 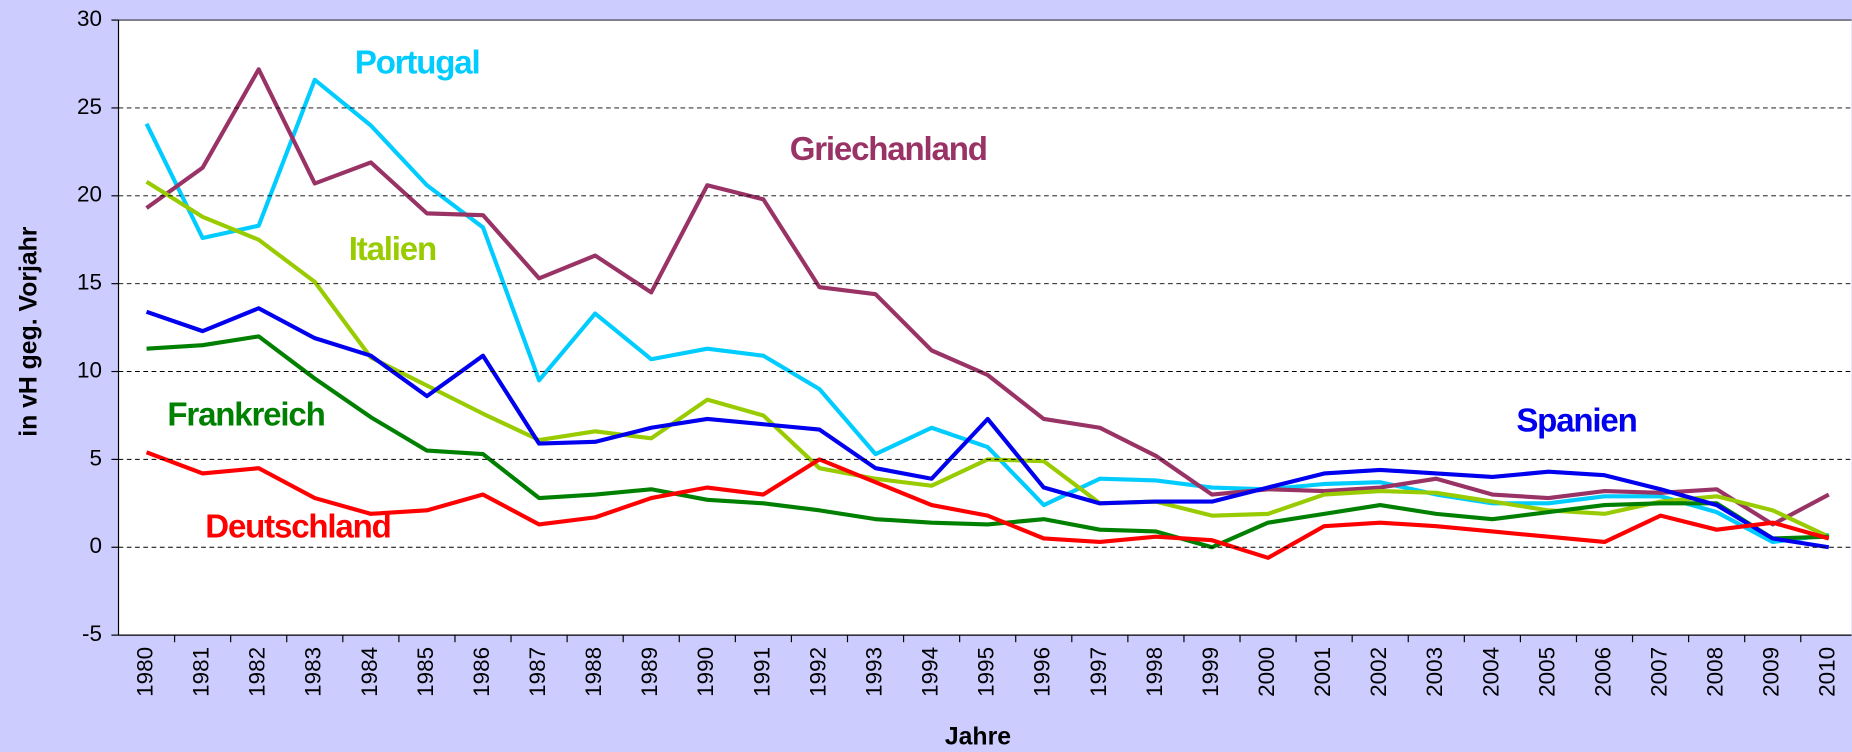 What do you see at coordinates (1434, 672) in the screenshot?
I see `x-tick-label: 2003` at bounding box center [1434, 672].